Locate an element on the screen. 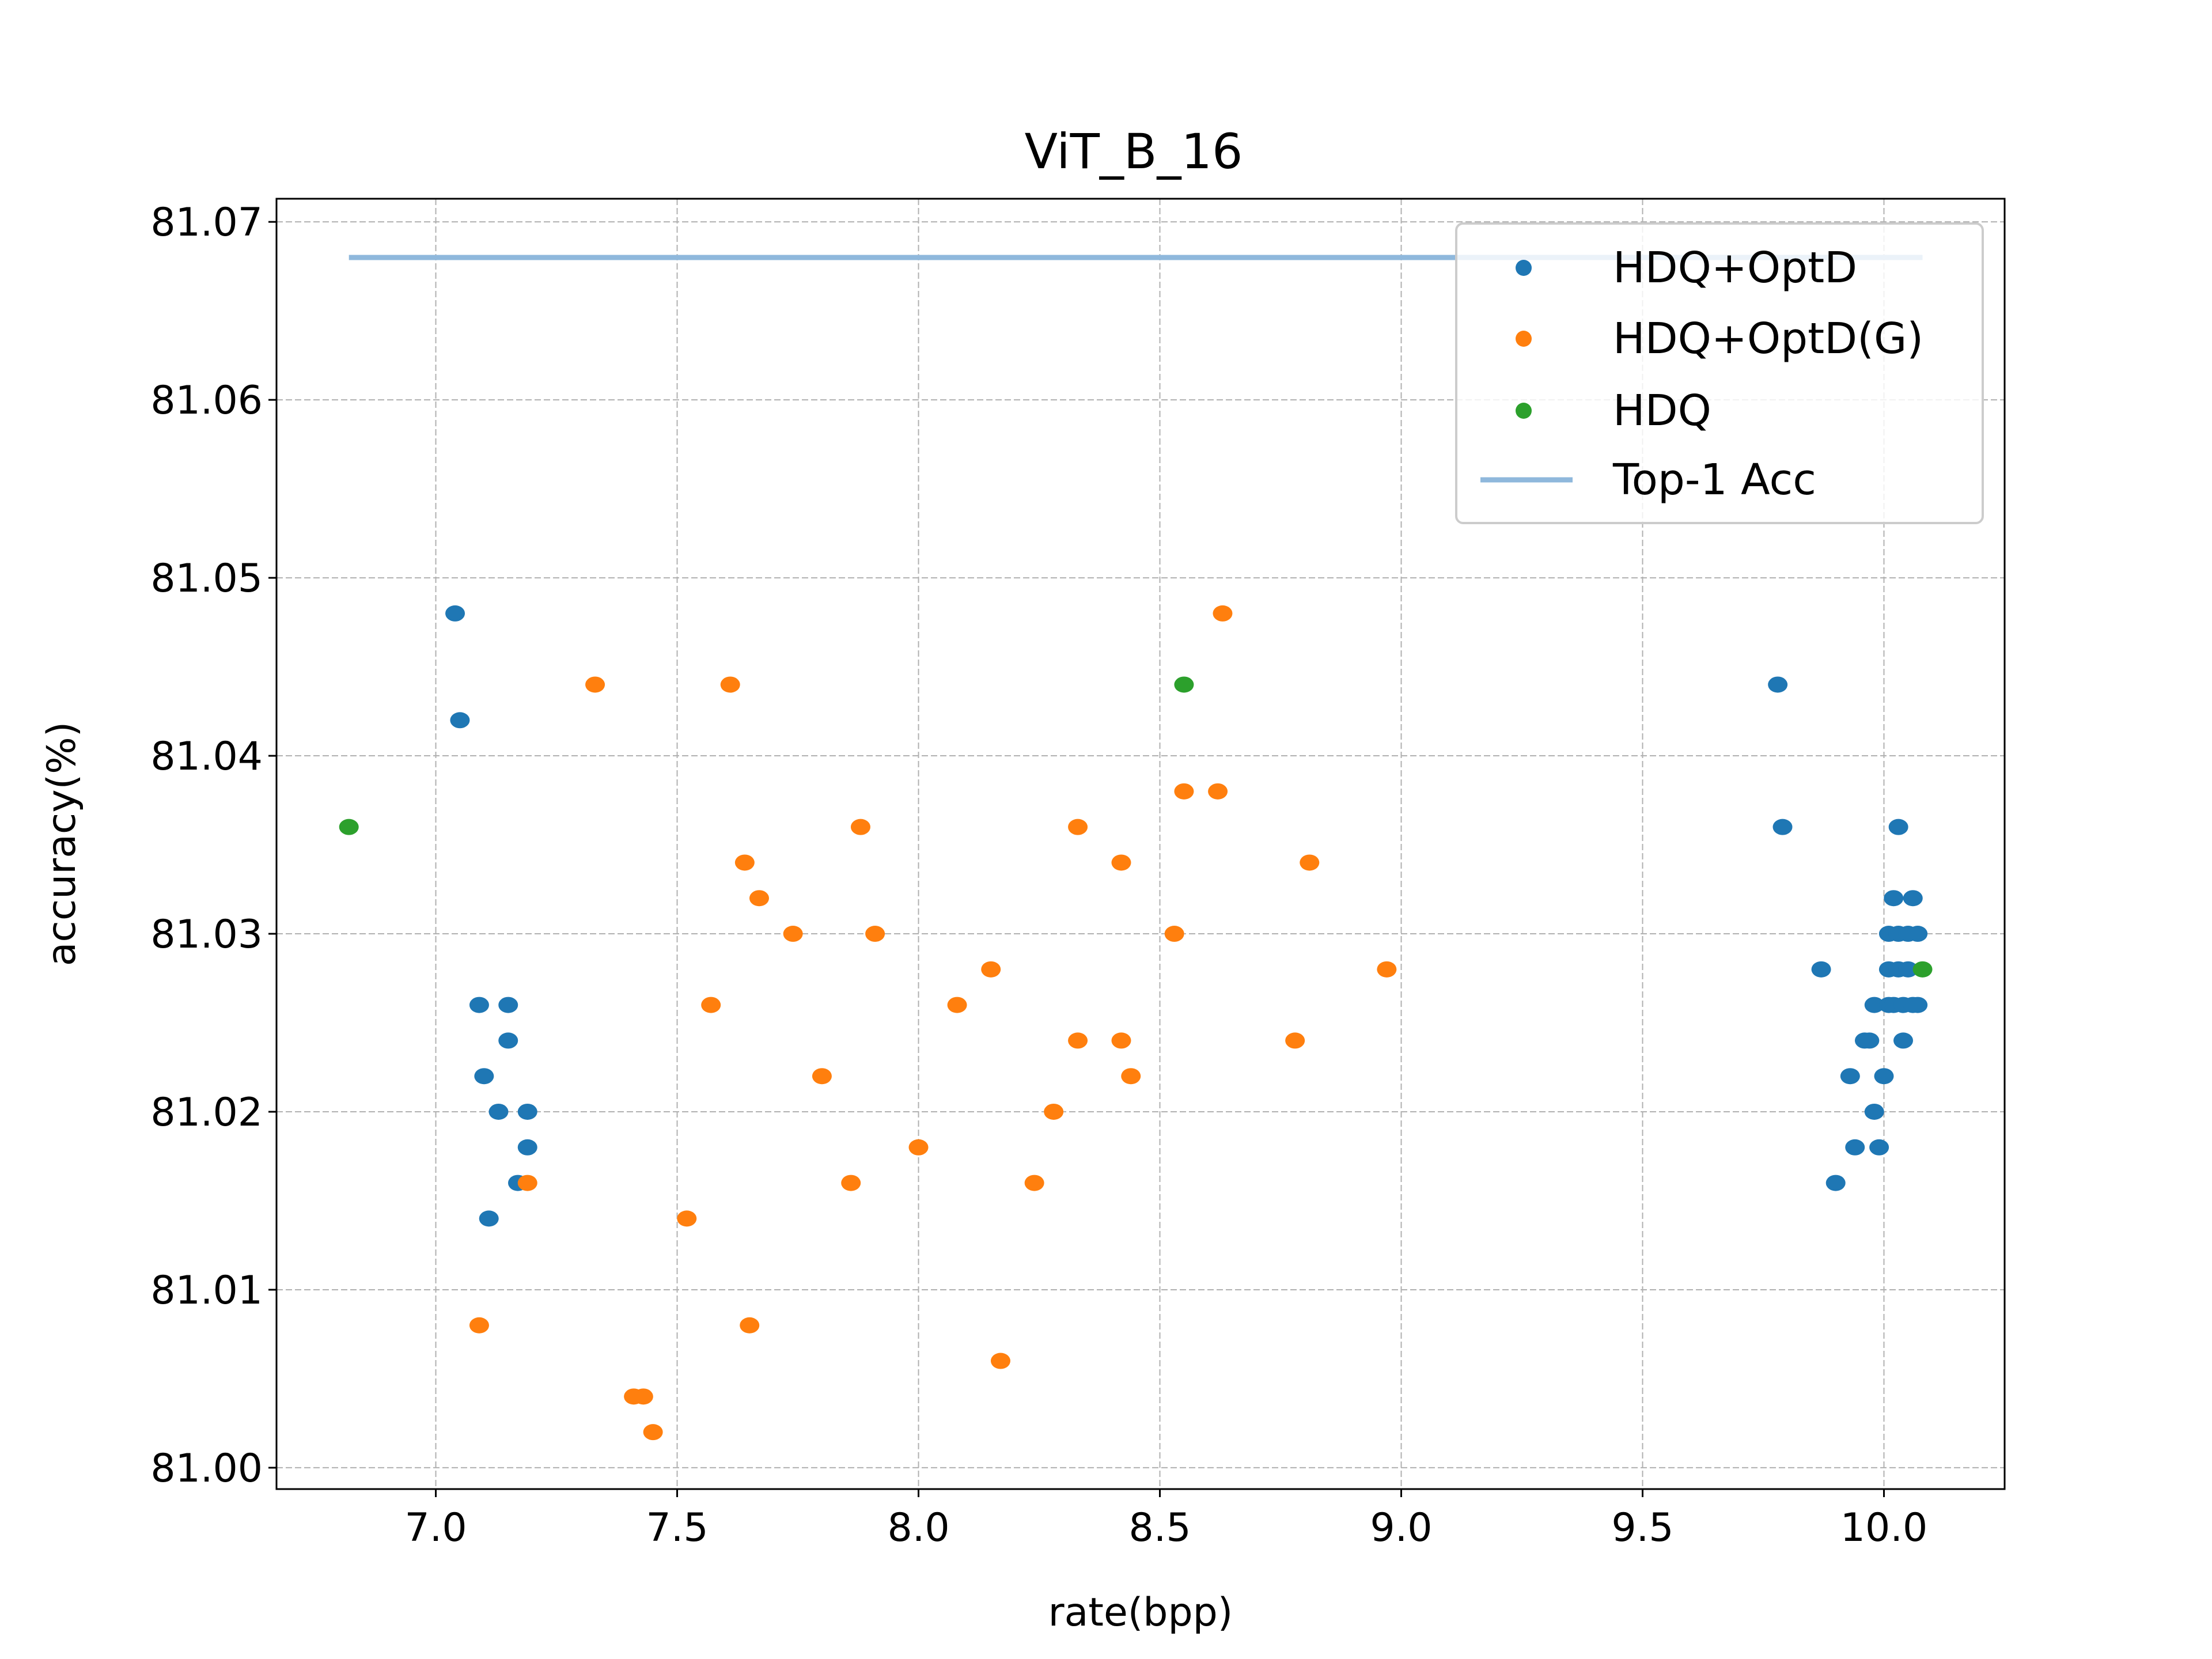  x-tick-label: 8.5 is located at coordinates (1159, 1528).